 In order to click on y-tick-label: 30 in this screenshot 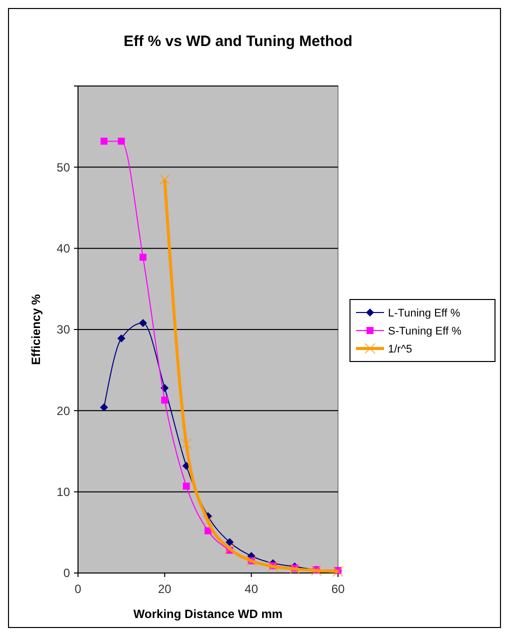, I will do `click(63, 329)`.